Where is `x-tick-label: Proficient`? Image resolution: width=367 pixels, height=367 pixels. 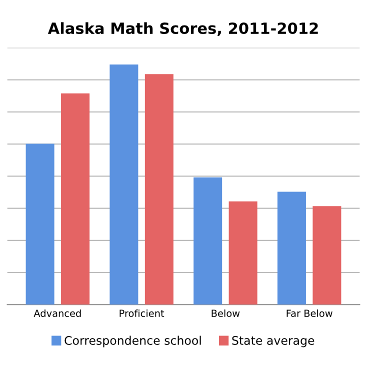
x-tick-label: Proficient is located at coordinates (142, 313).